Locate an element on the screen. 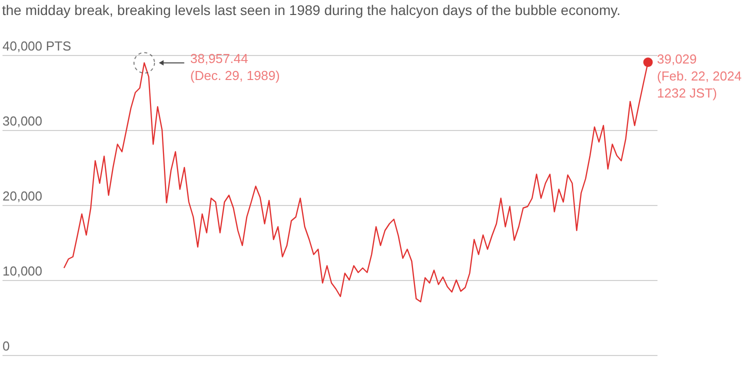  y-tick-label: 0 is located at coordinates (6, 346).